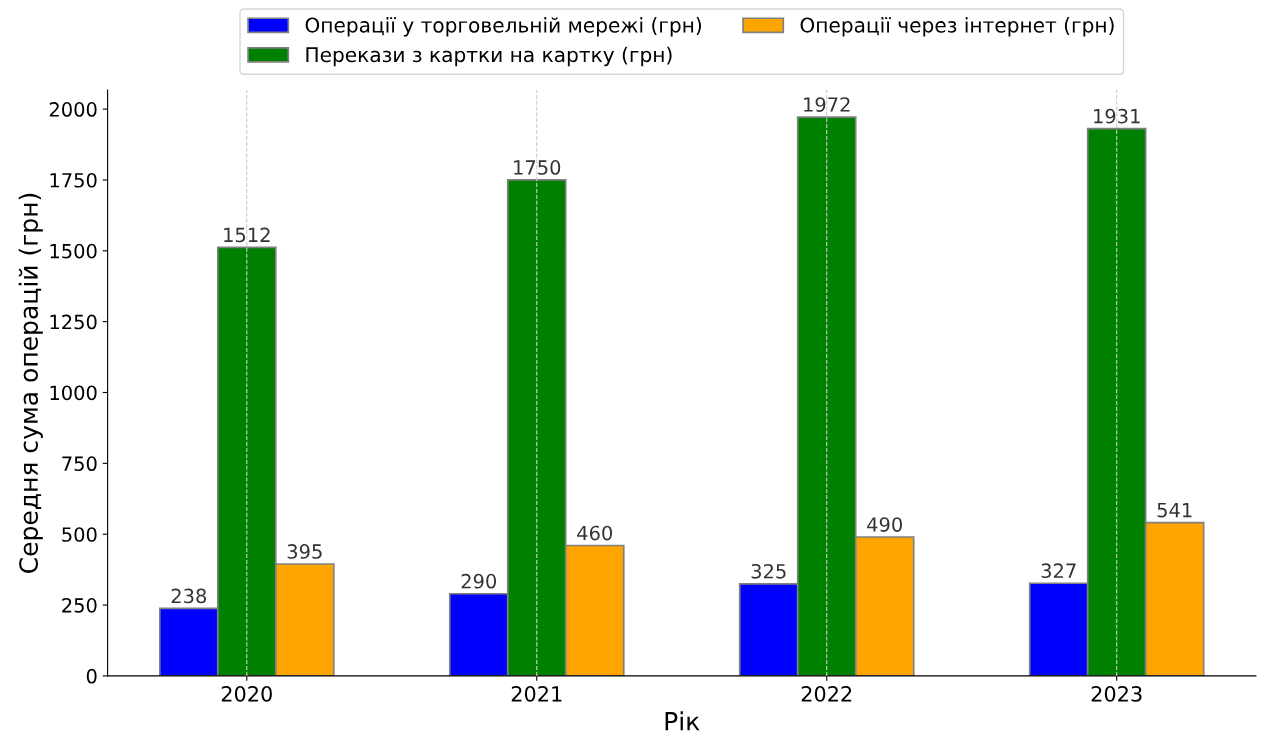 The image size is (1266, 751). What do you see at coordinates (73, 109) in the screenshot?
I see `y-tick-label: 2000` at bounding box center [73, 109].